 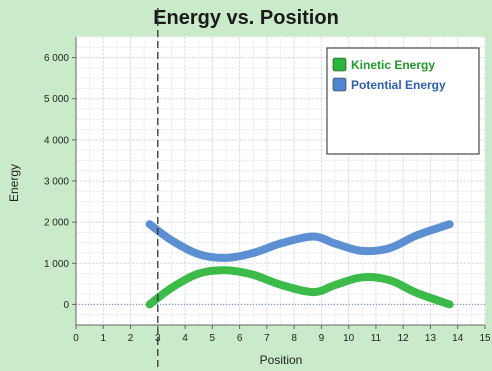 I want to click on x-tick-label: 6, so click(x=240, y=338).